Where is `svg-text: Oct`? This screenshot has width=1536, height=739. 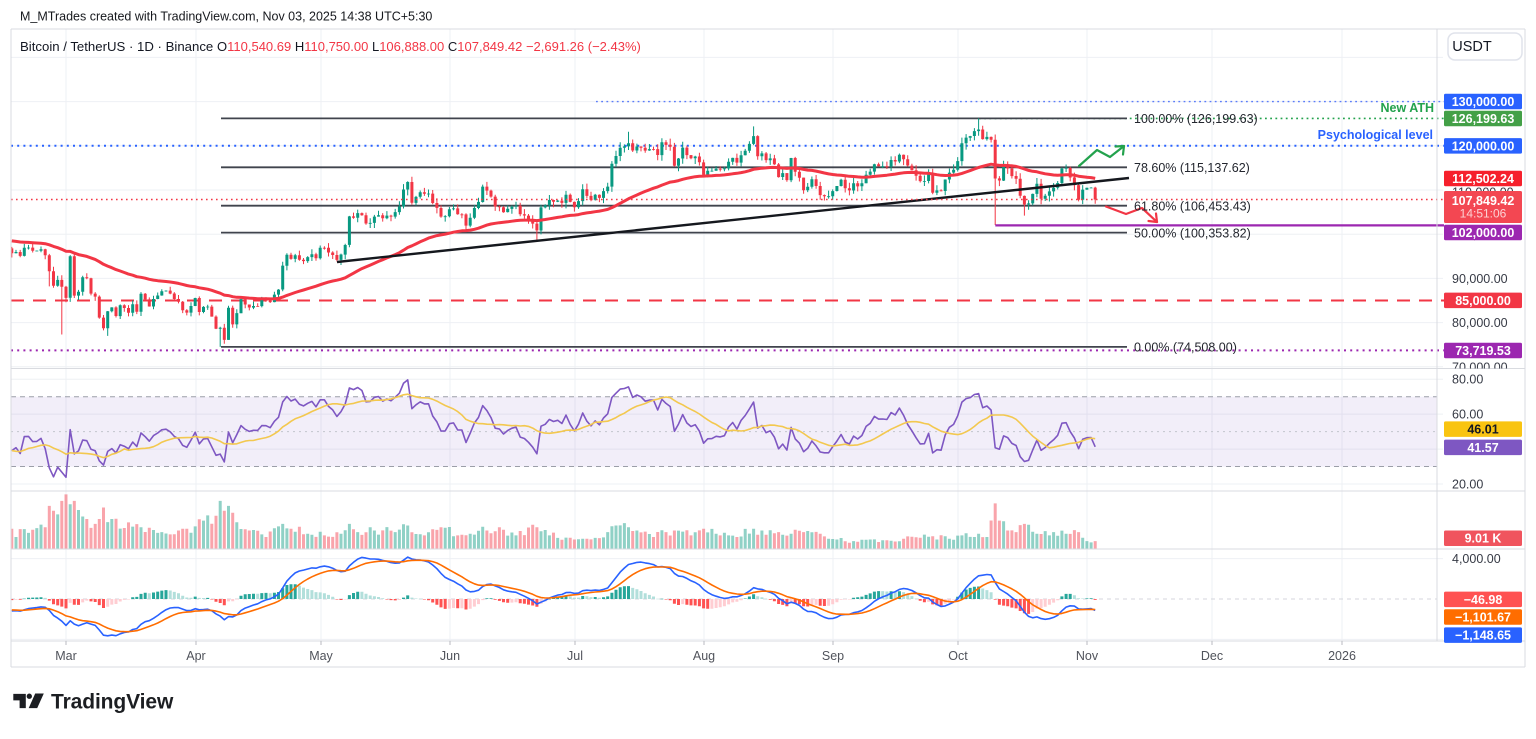 svg-text: Oct is located at coordinates (958, 656).